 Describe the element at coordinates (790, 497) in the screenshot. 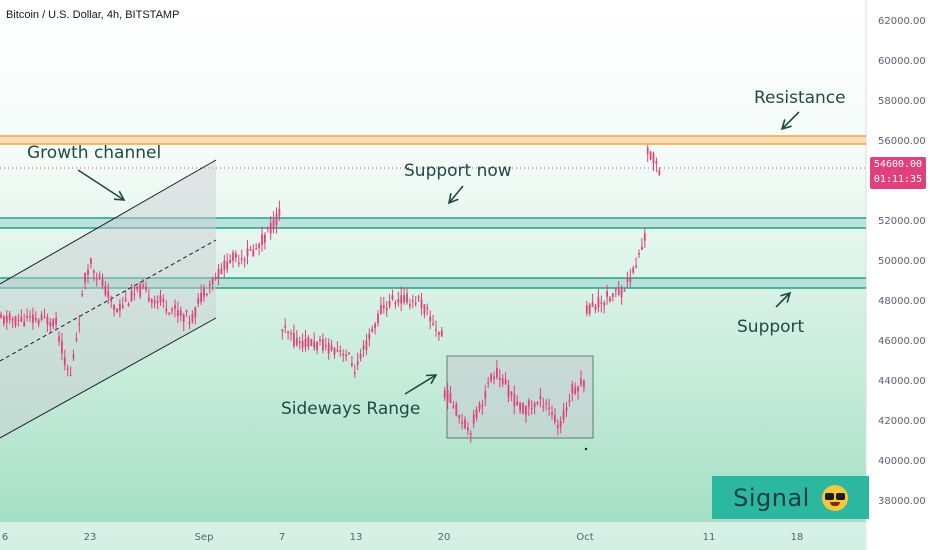

I see `signal-badge: Signal` at that location.